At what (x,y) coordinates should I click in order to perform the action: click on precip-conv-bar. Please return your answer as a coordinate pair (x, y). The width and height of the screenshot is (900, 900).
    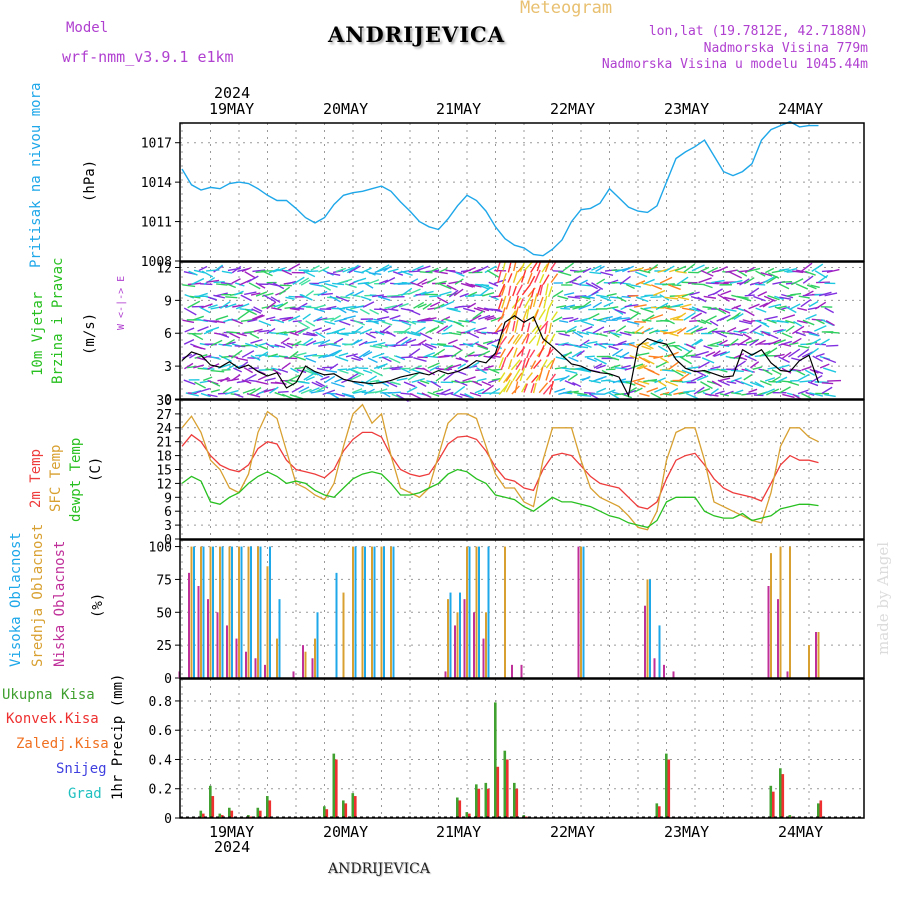
    Looking at the image, I should click on (469, 815).